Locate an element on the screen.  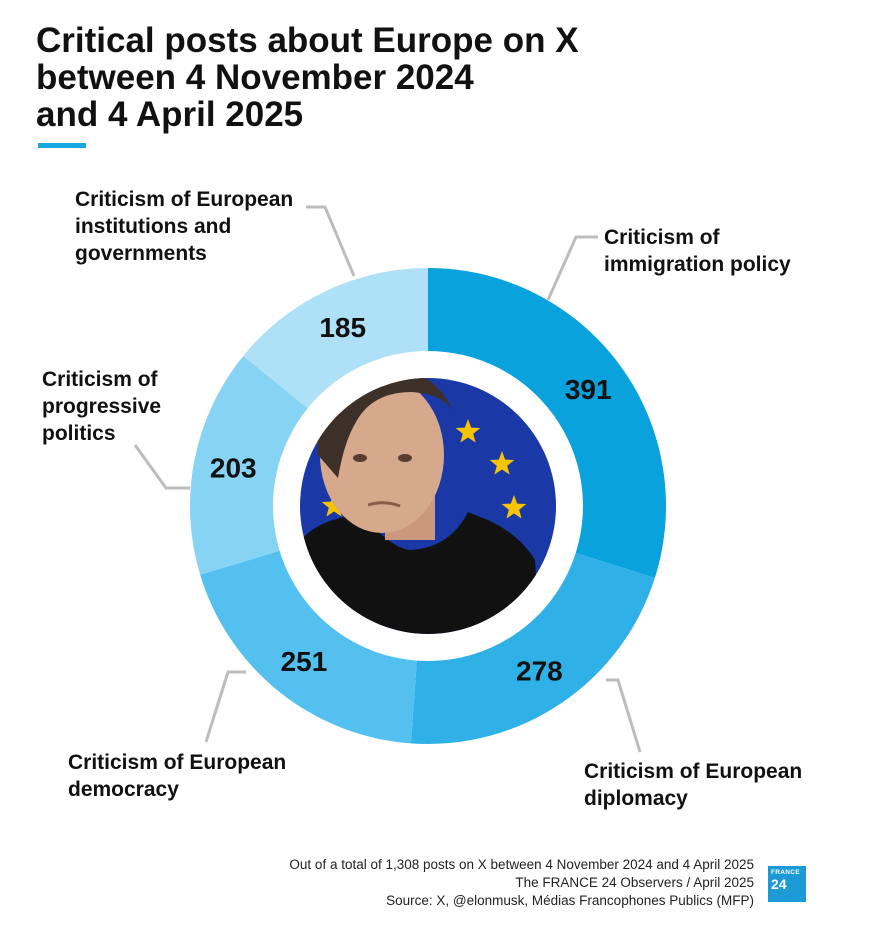
slice-criticism-of-european-institutions-and-governments is located at coordinates (335, 338).